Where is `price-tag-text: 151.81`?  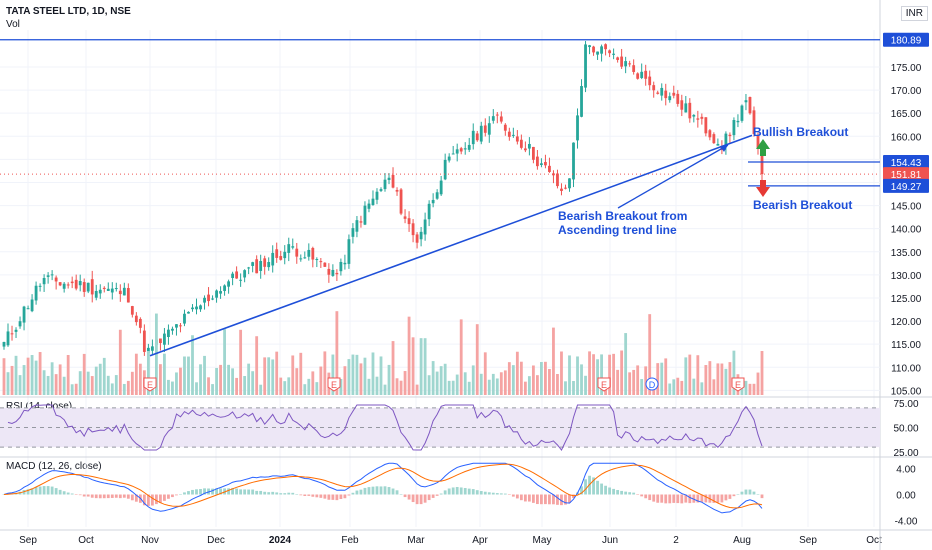
price-tag-text: 151.81 is located at coordinates (906, 175).